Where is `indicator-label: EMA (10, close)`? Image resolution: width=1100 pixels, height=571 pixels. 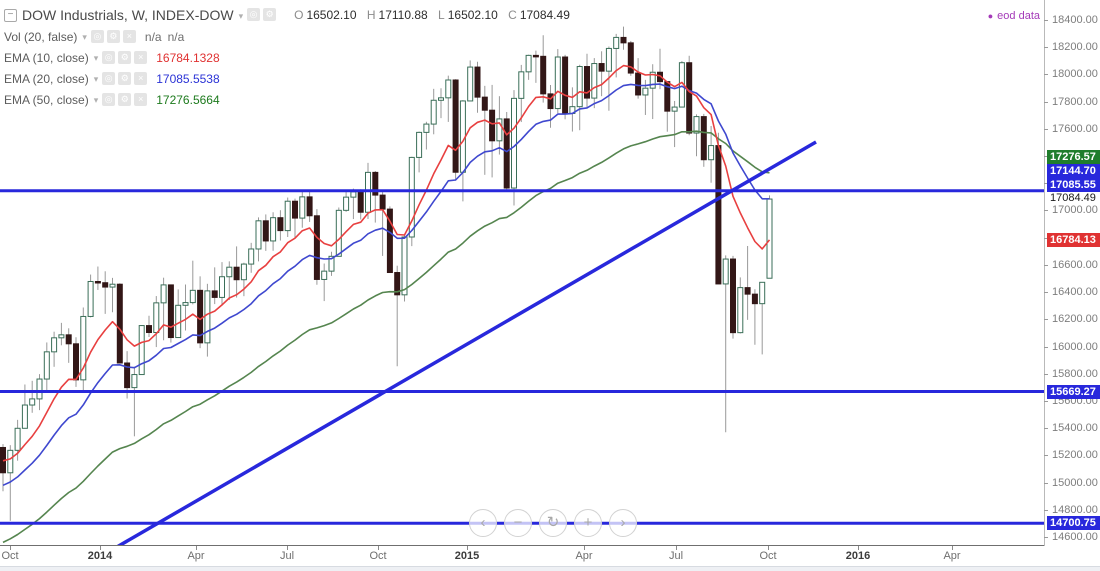 indicator-label: EMA (10, close) is located at coordinates (46, 57).